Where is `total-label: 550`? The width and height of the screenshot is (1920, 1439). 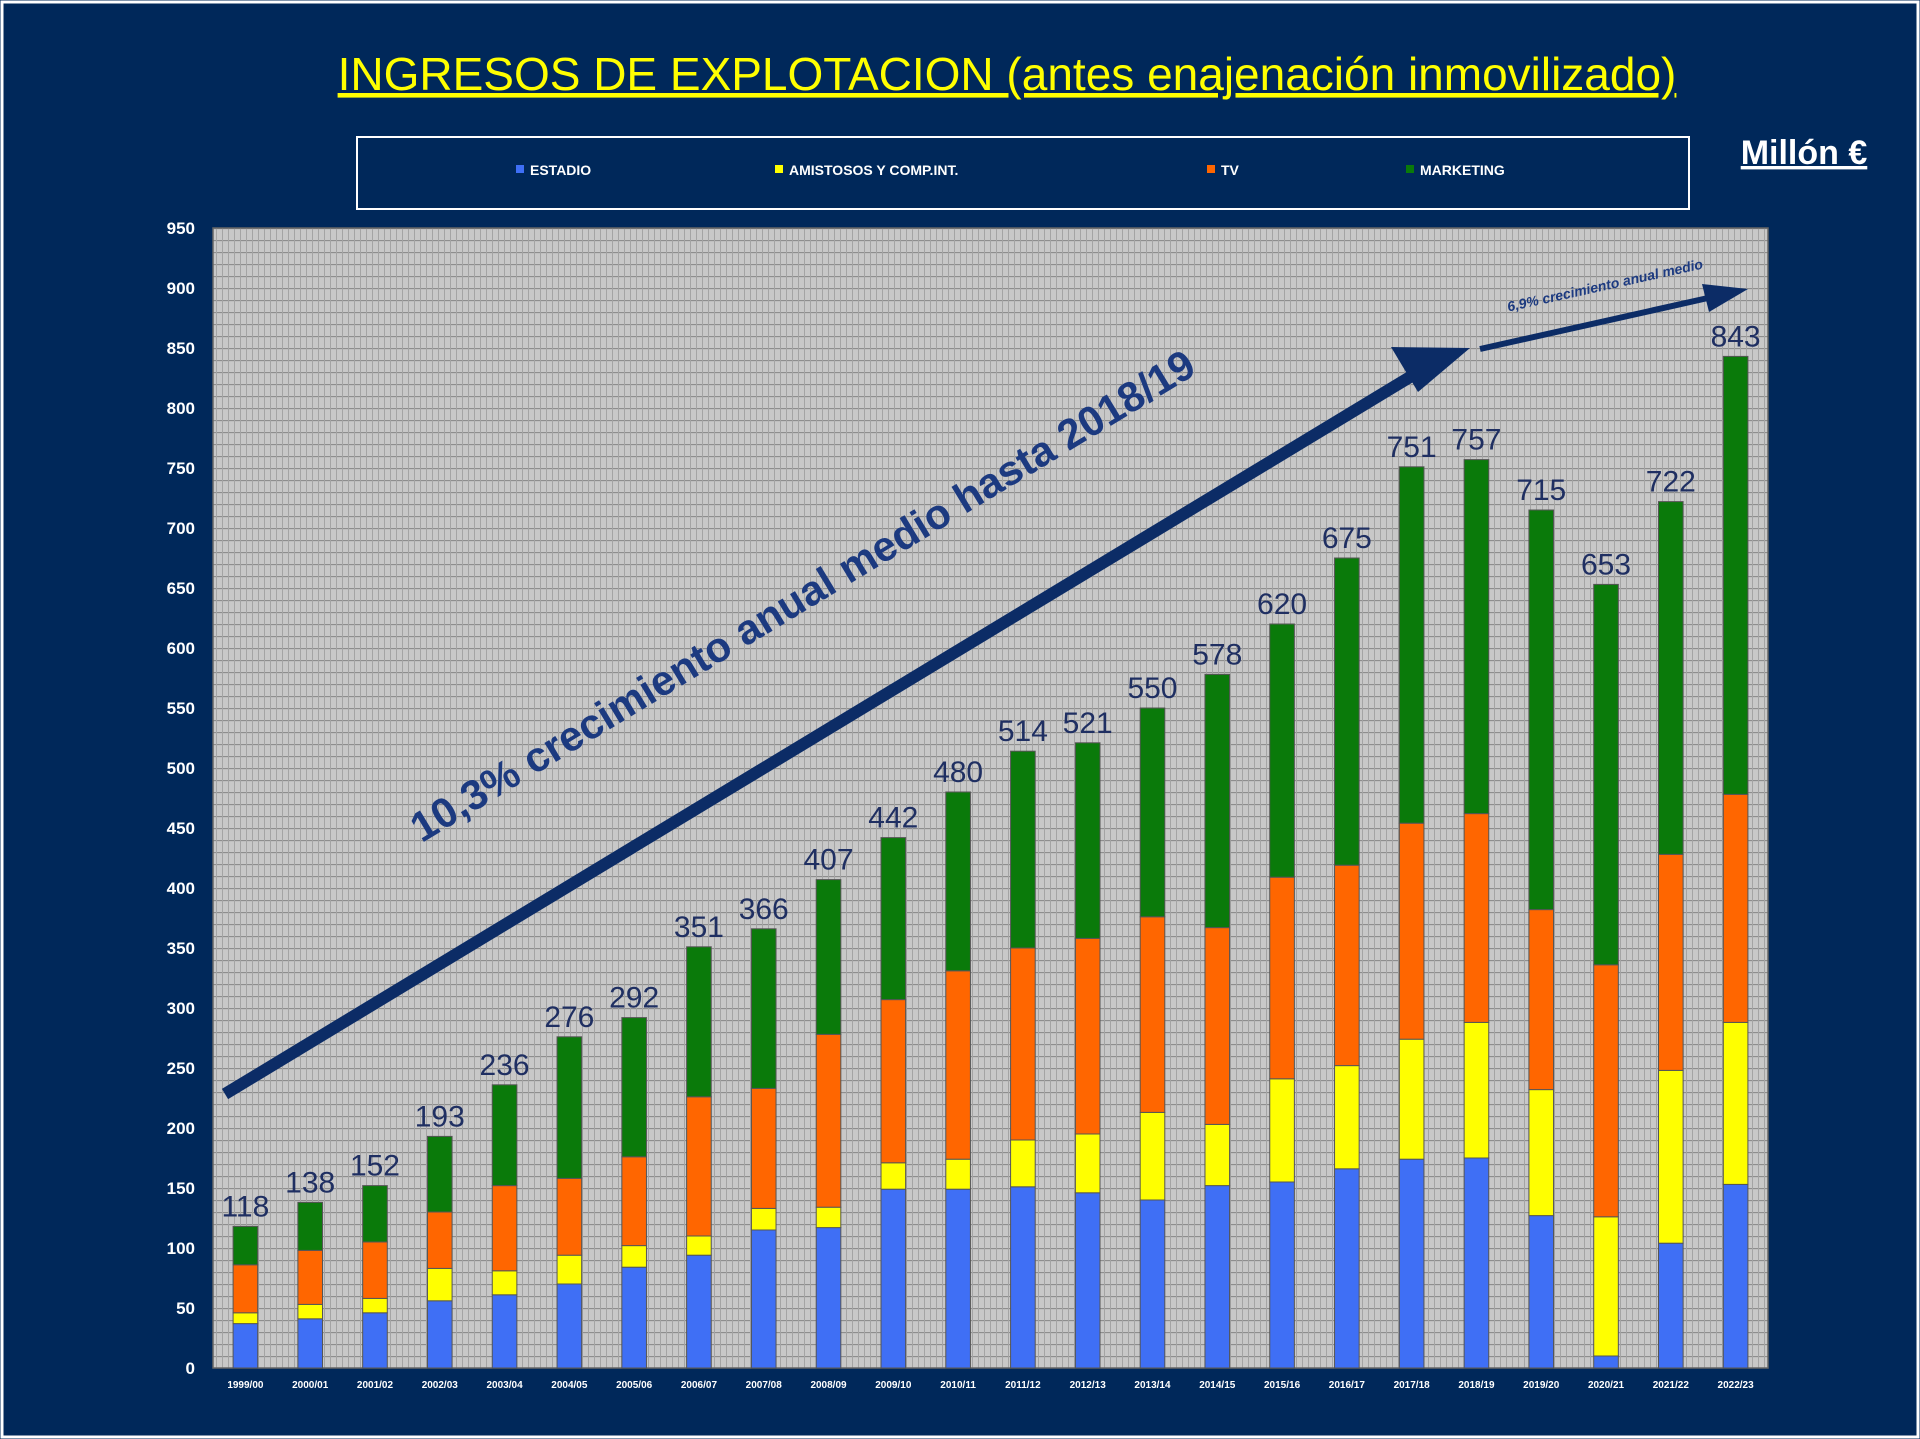
total-label: 550 is located at coordinates (1152, 688).